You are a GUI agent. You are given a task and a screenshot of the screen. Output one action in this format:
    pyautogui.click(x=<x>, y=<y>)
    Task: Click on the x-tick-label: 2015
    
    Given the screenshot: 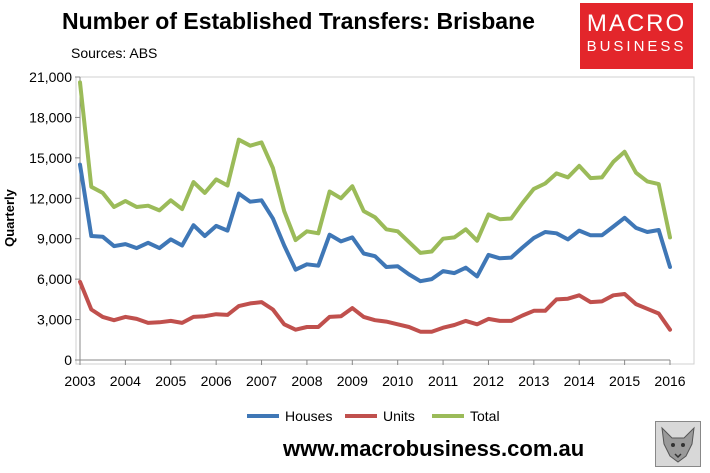 What is the action you would take?
    pyautogui.click(x=624, y=381)
    